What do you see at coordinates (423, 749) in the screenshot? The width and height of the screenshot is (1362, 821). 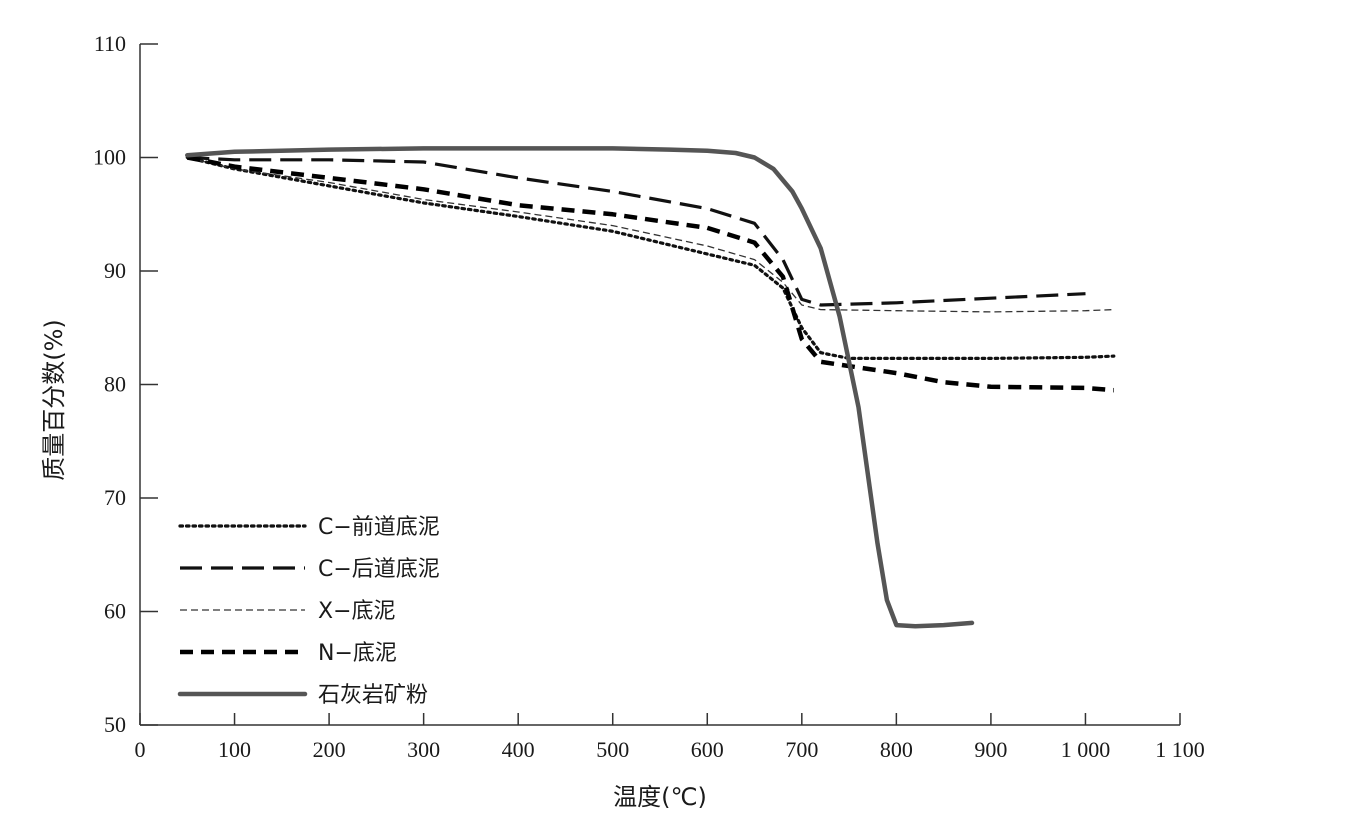 I see `x-tick-label: 300` at bounding box center [423, 749].